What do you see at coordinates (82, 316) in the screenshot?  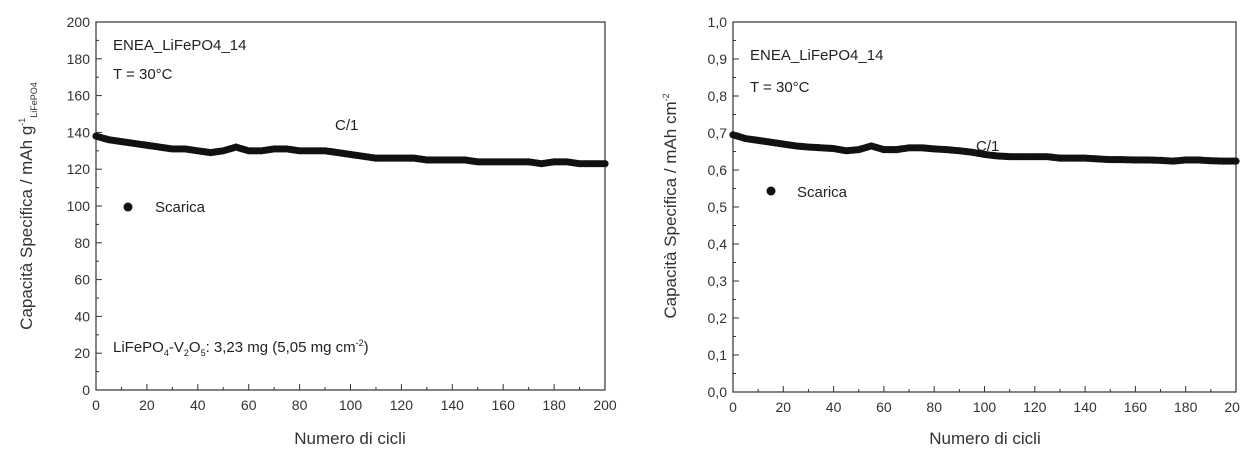 I see `y-tick-label: 40` at bounding box center [82, 316].